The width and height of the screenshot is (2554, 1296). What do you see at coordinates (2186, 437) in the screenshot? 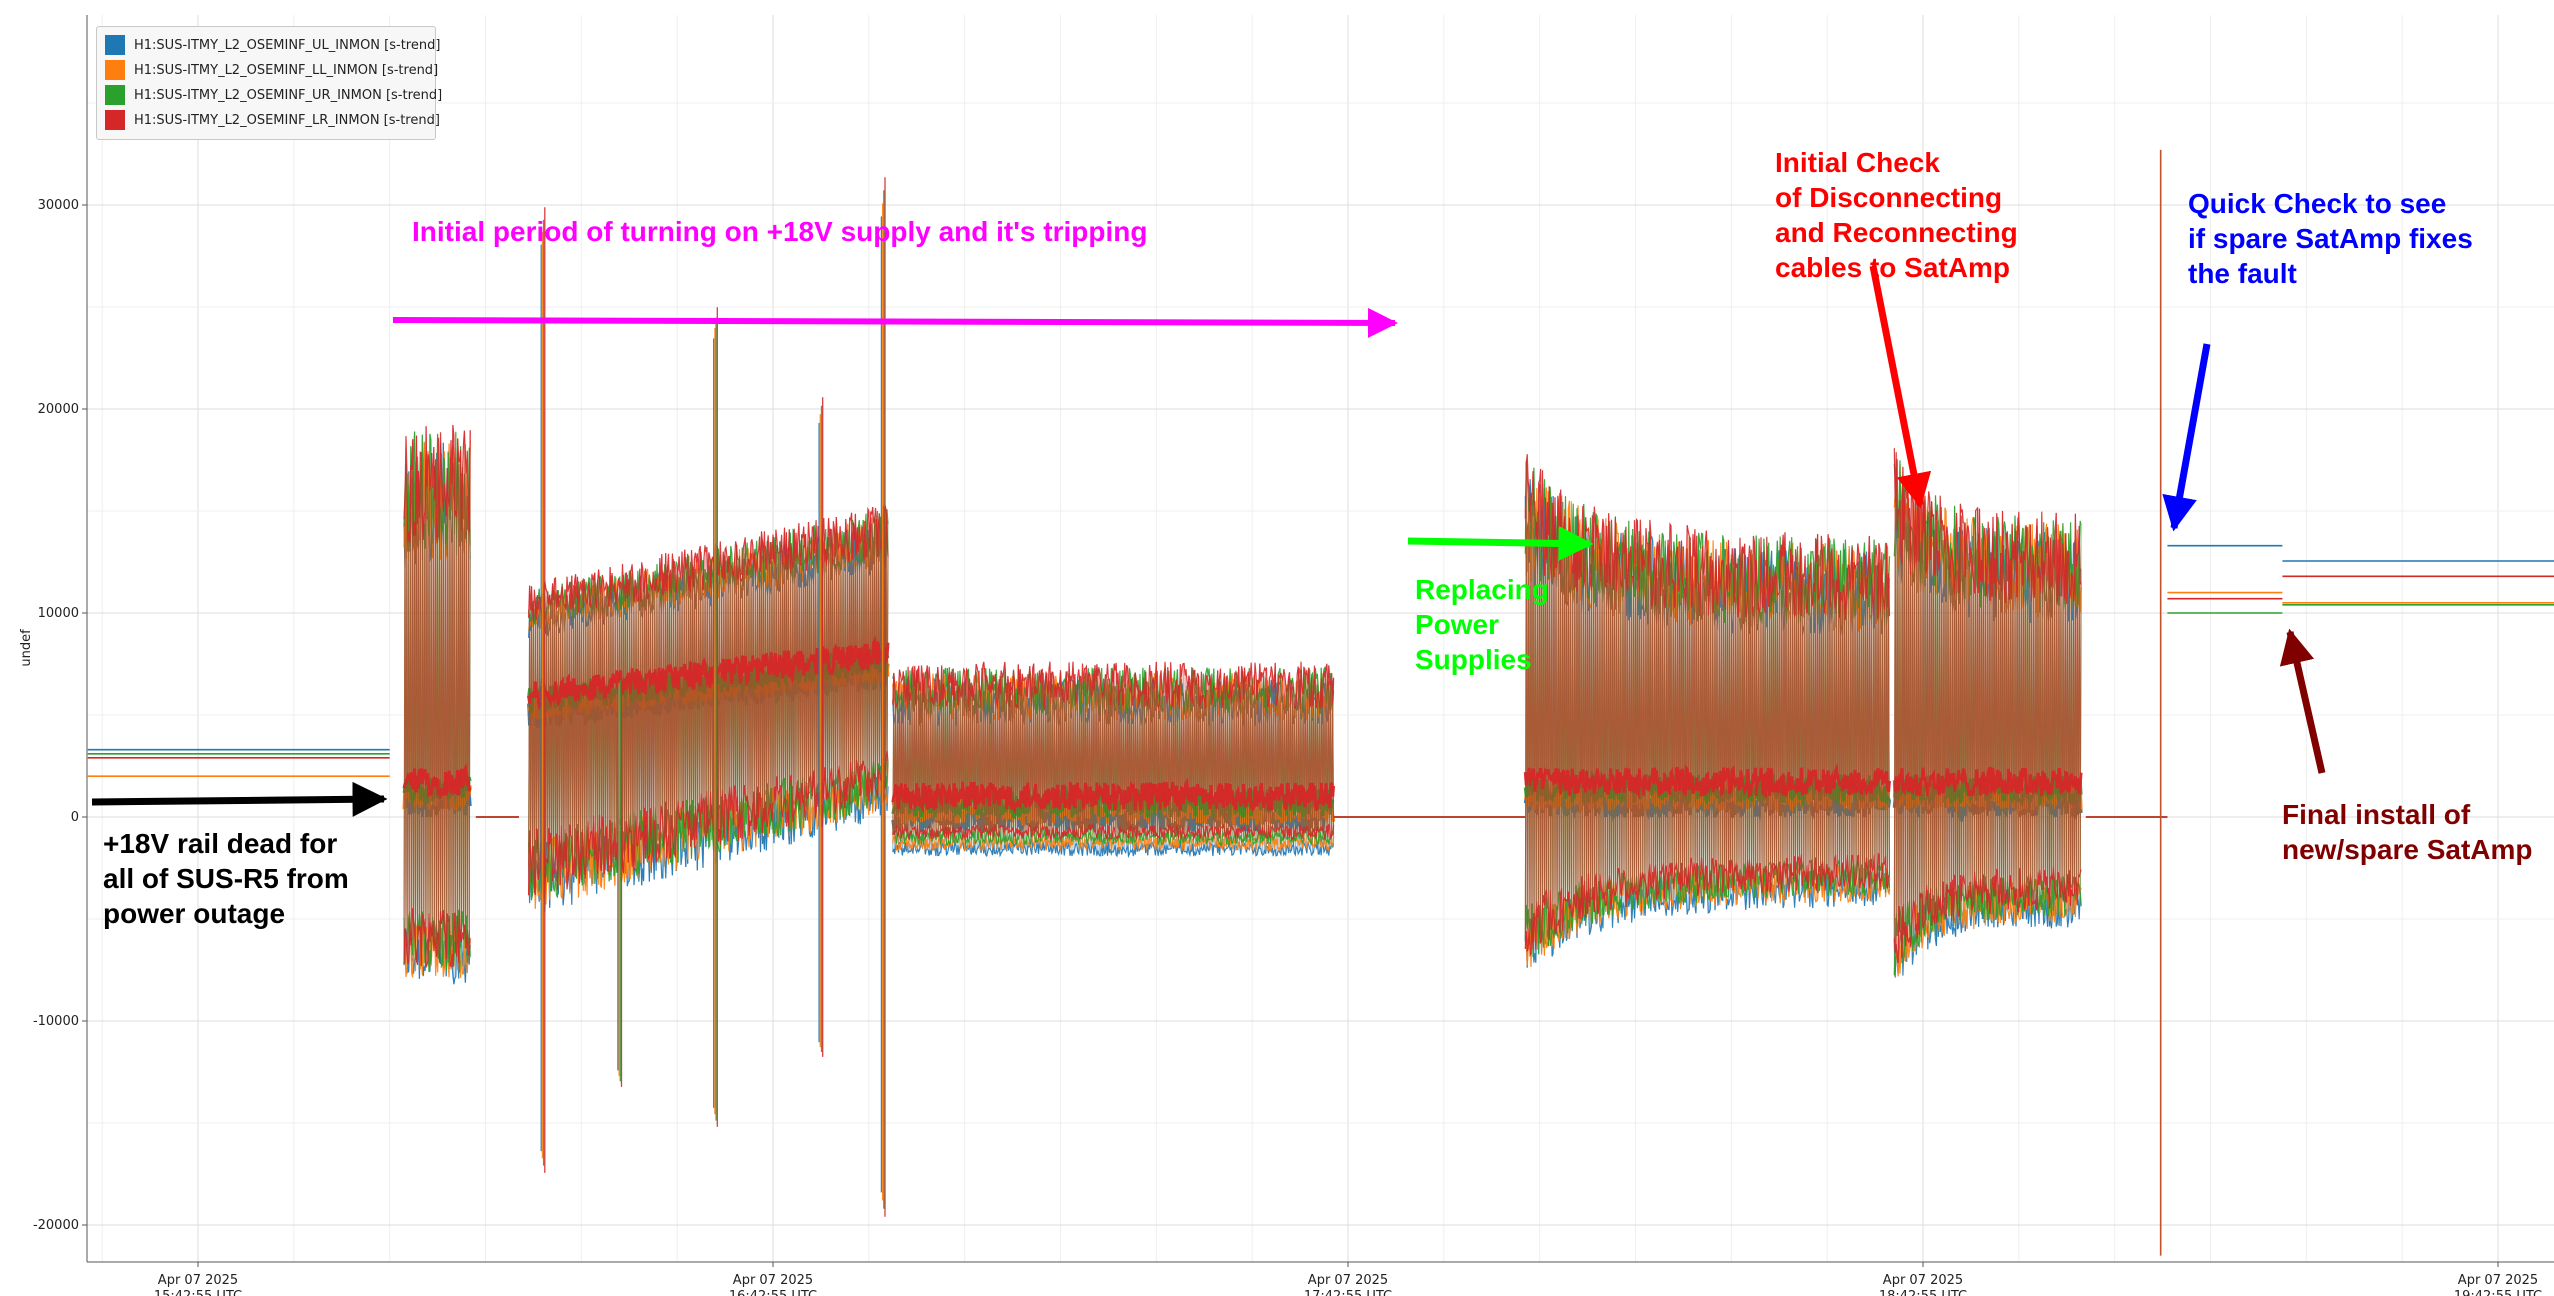
I see `arrow-blue` at bounding box center [2186, 437].